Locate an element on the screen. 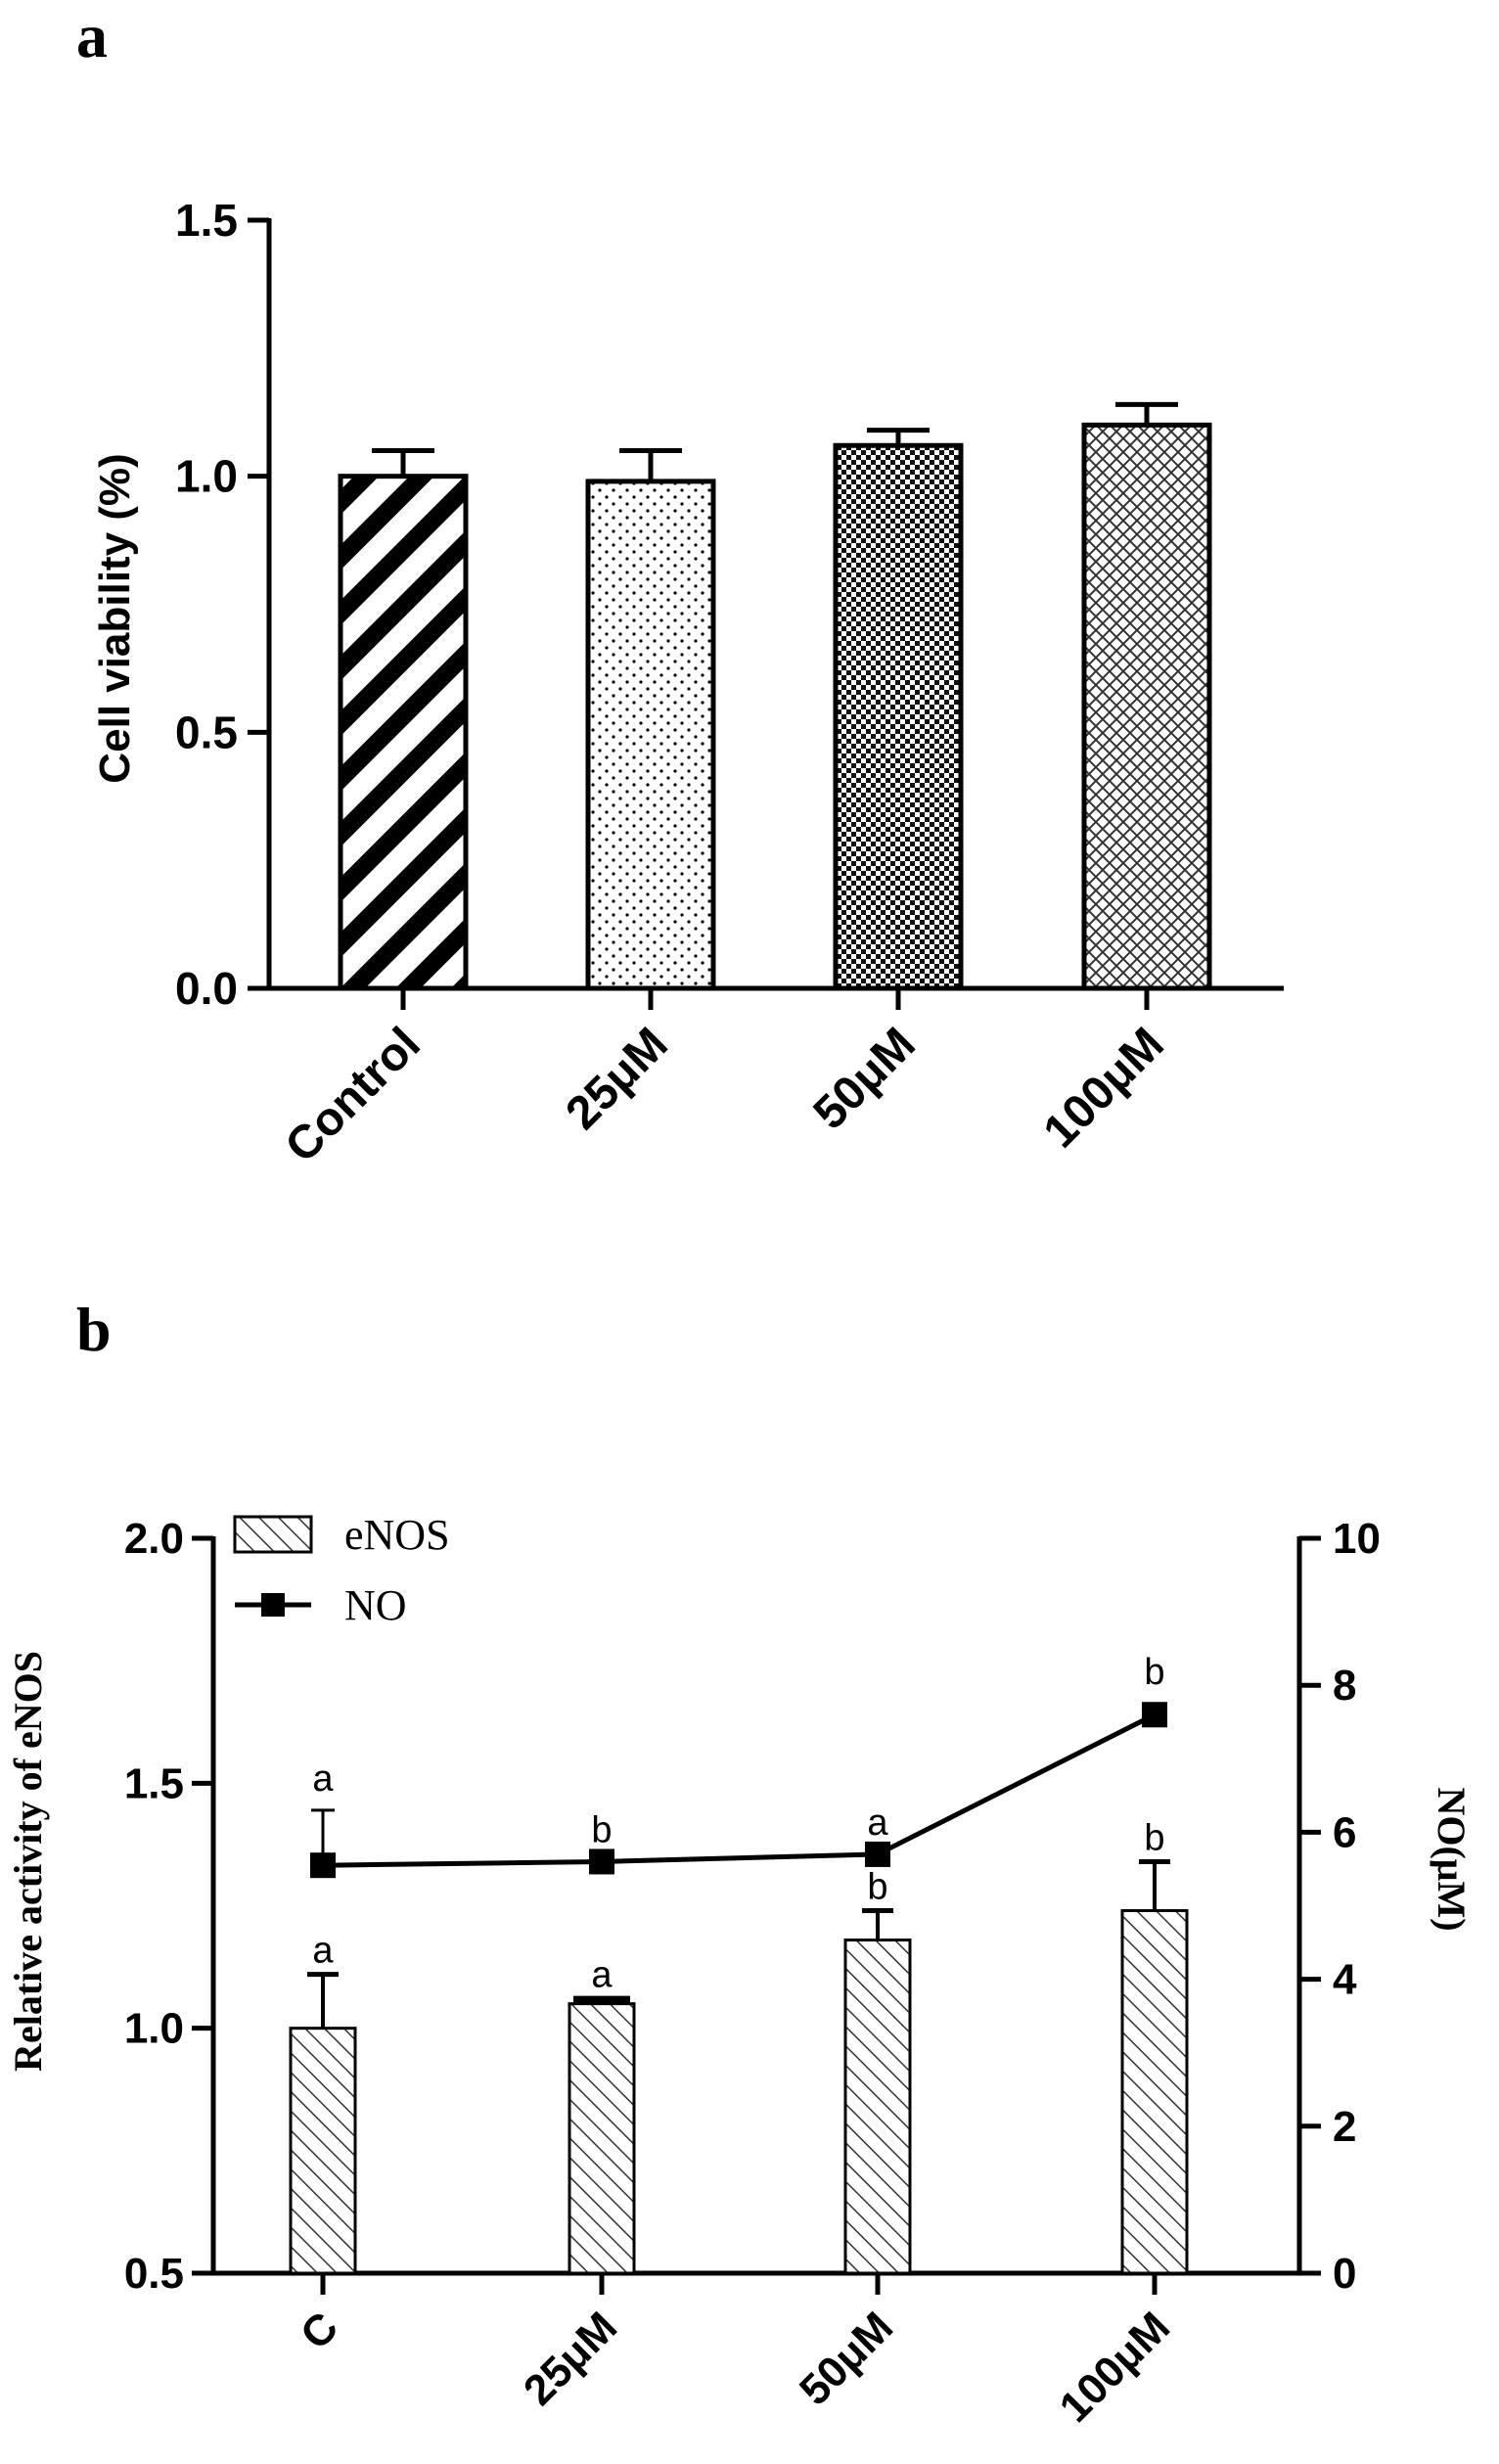  panel-a-y-tick-label: 1.0 is located at coordinates (206, 476).